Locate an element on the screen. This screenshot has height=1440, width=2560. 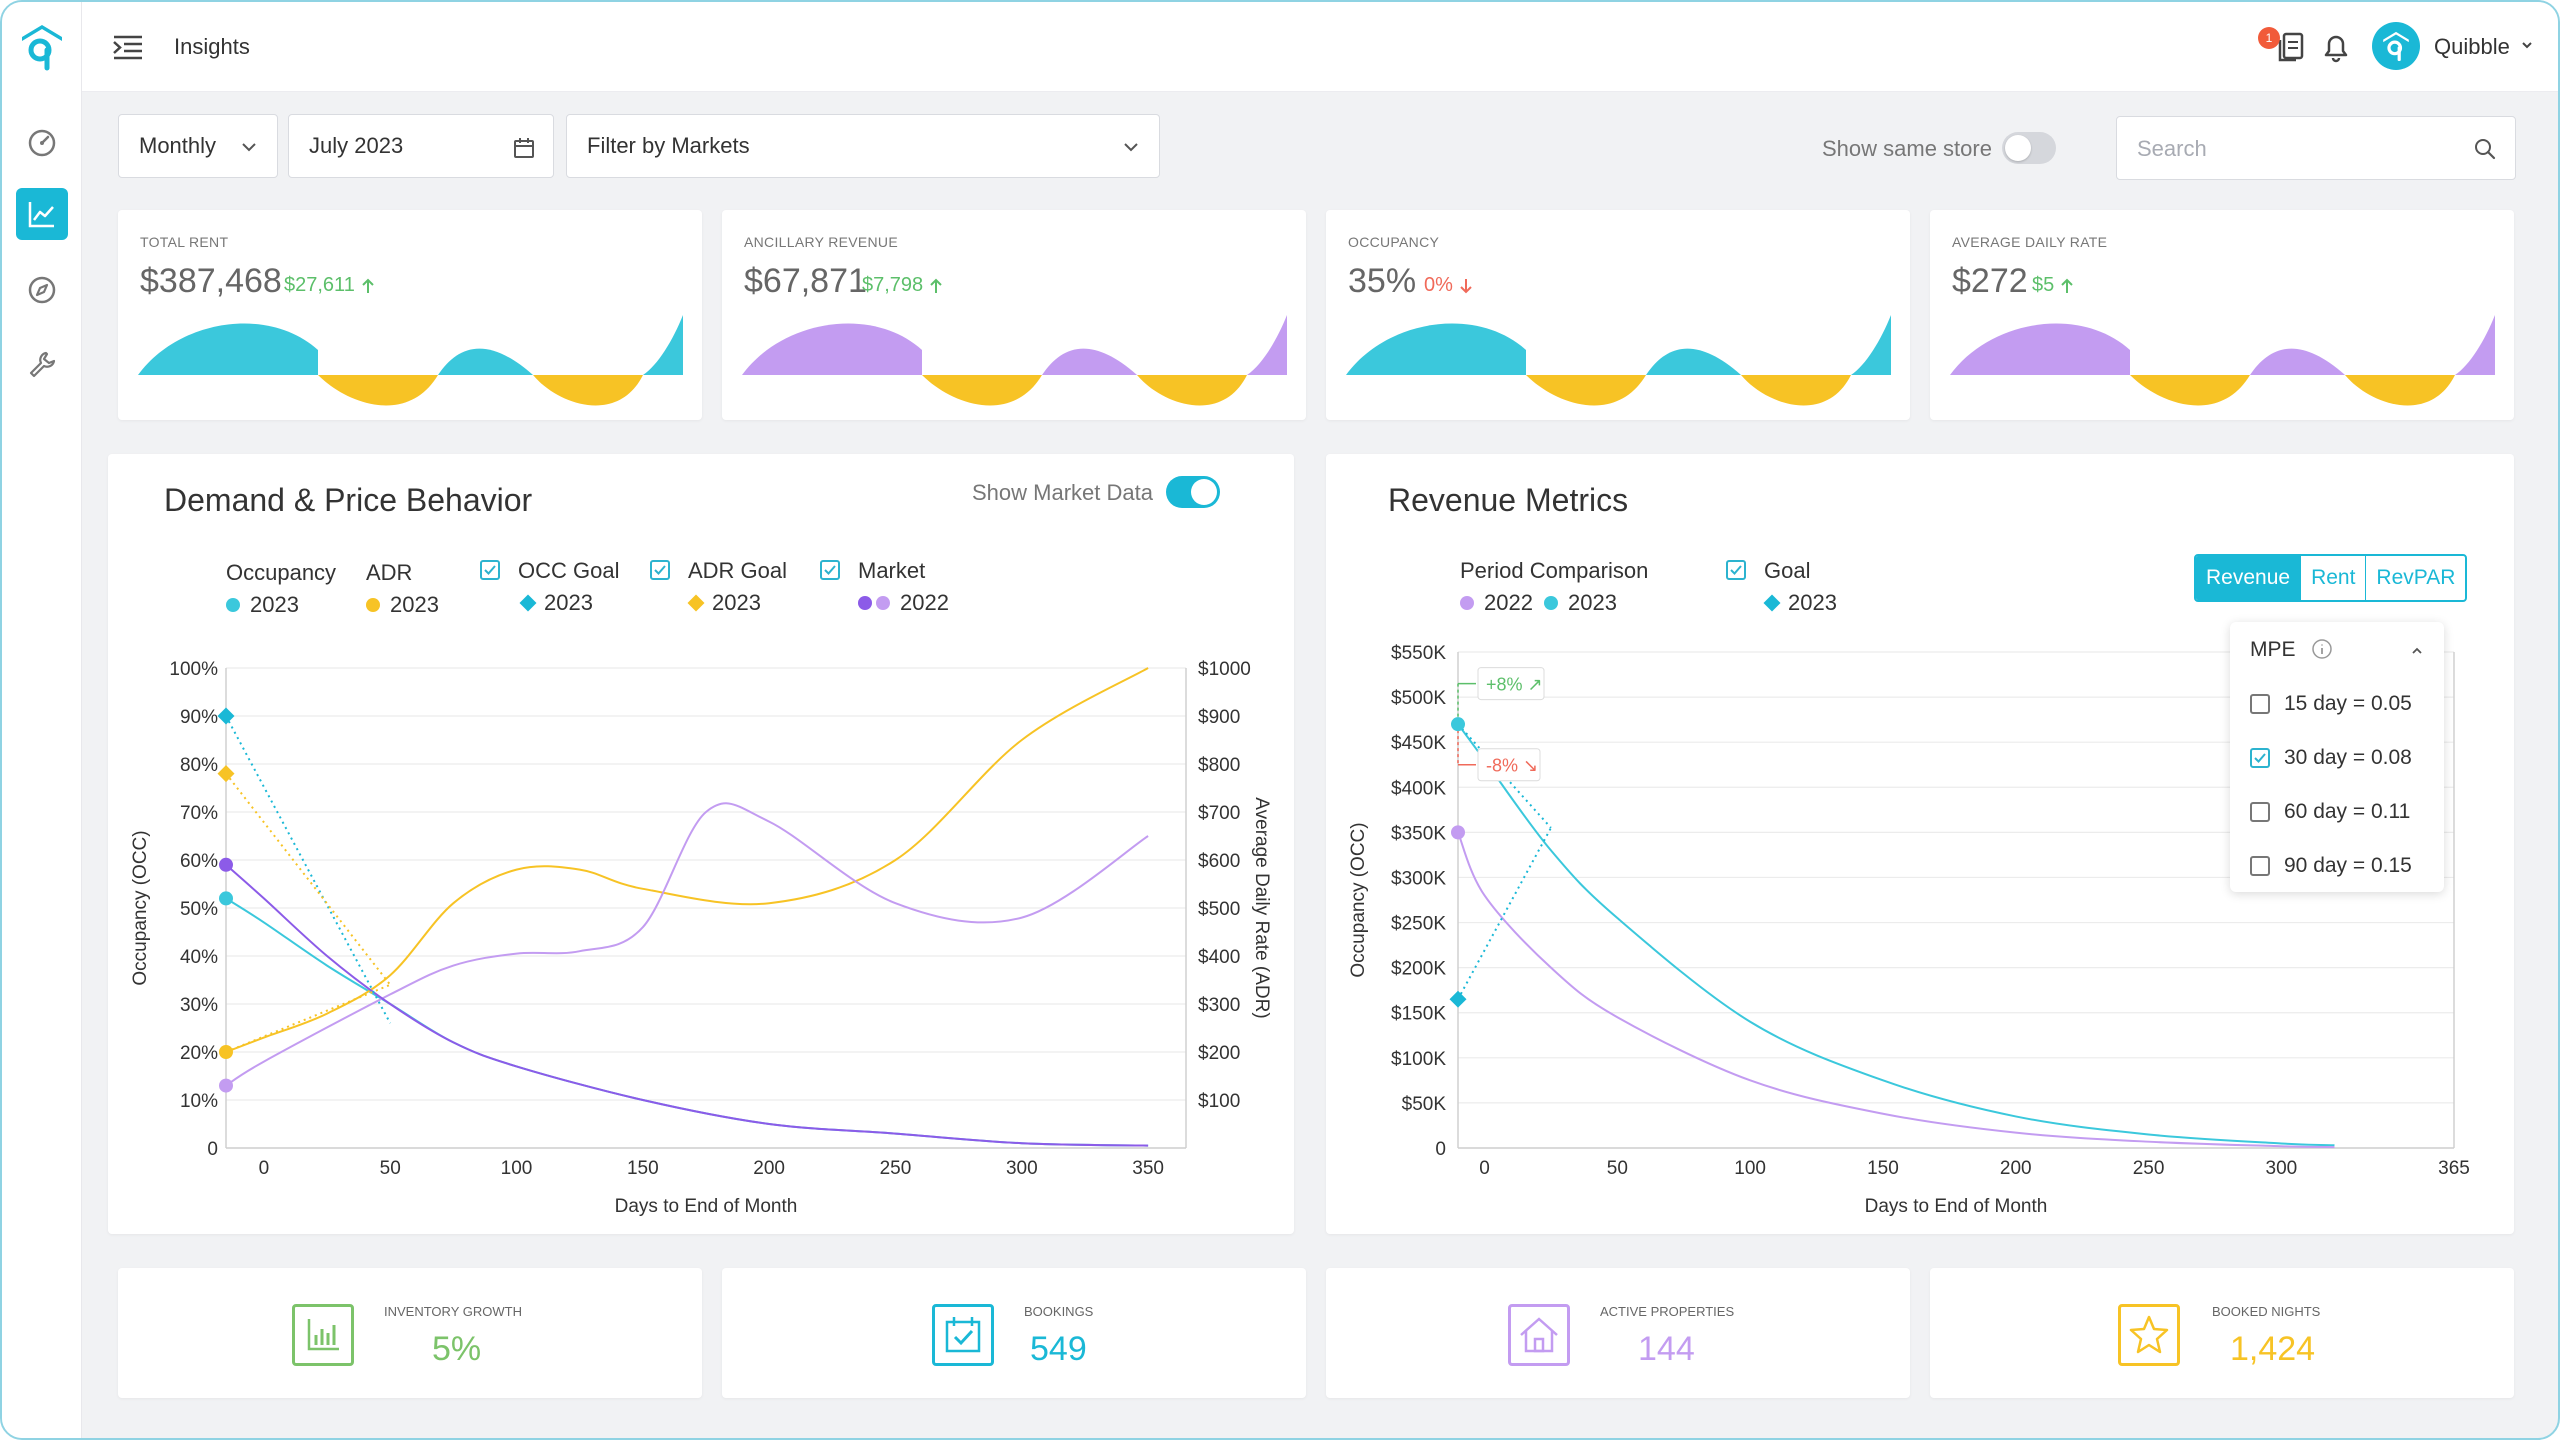
compass-icon is located at coordinates (42, 290).